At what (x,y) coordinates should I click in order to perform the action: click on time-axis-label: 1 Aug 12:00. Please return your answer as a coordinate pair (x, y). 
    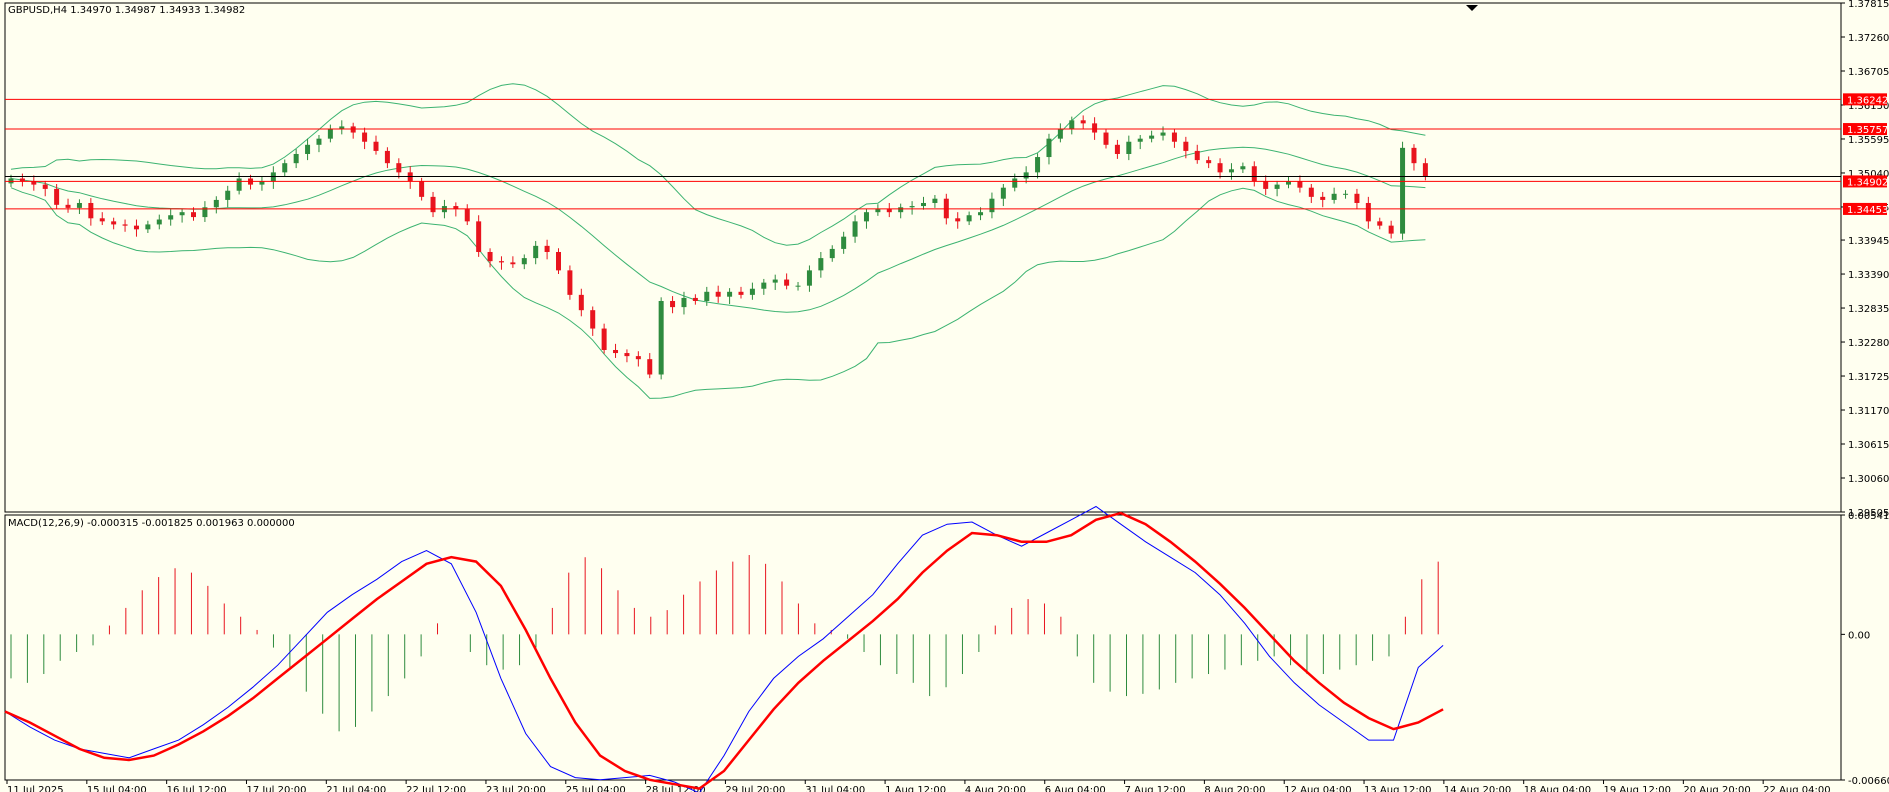
    Looking at the image, I should click on (915, 788).